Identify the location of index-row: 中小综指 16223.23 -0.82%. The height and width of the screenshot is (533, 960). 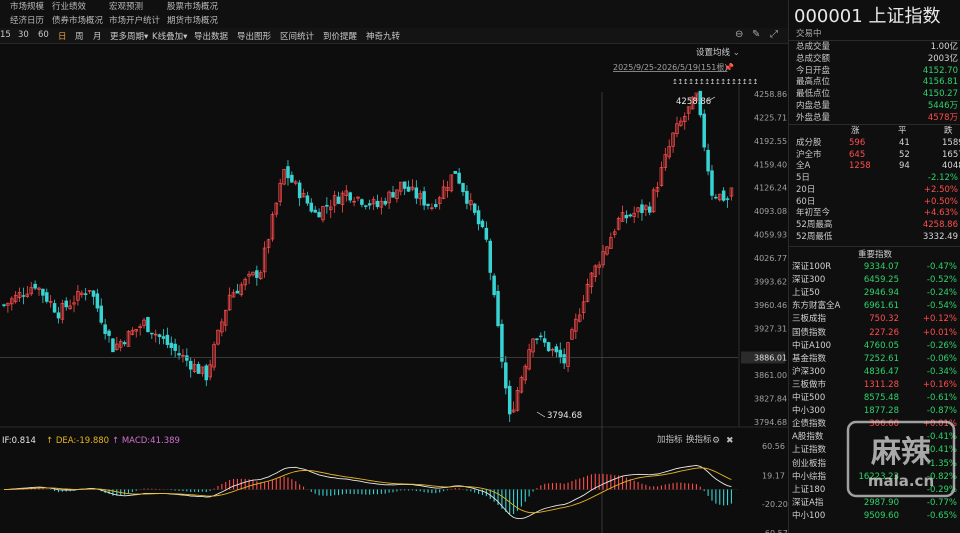
(874, 477).